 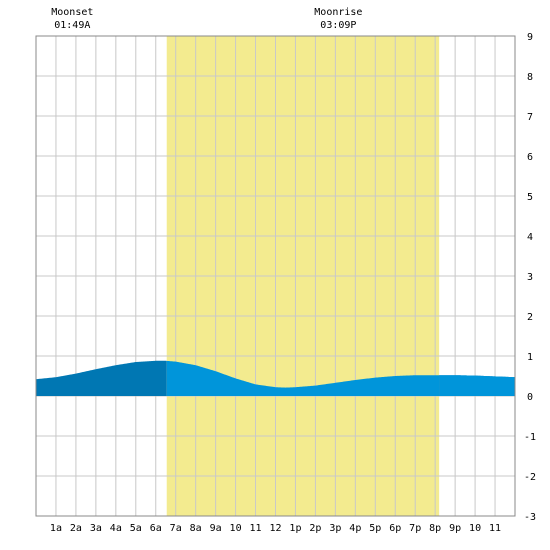 What do you see at coordinates (530, 237) in the screenshot?
I see `y-tick-label: 4` at bounding box center [530, 237].